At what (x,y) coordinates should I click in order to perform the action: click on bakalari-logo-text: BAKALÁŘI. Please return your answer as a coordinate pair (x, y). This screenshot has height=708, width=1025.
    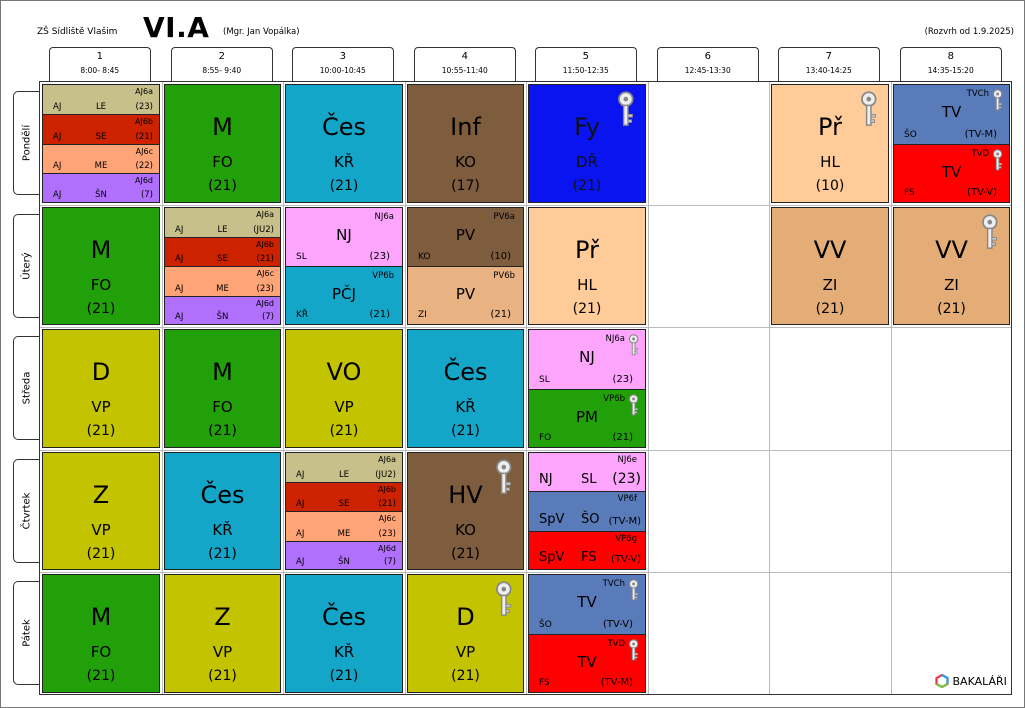
    Looking at the image, I should click on (979, 681).